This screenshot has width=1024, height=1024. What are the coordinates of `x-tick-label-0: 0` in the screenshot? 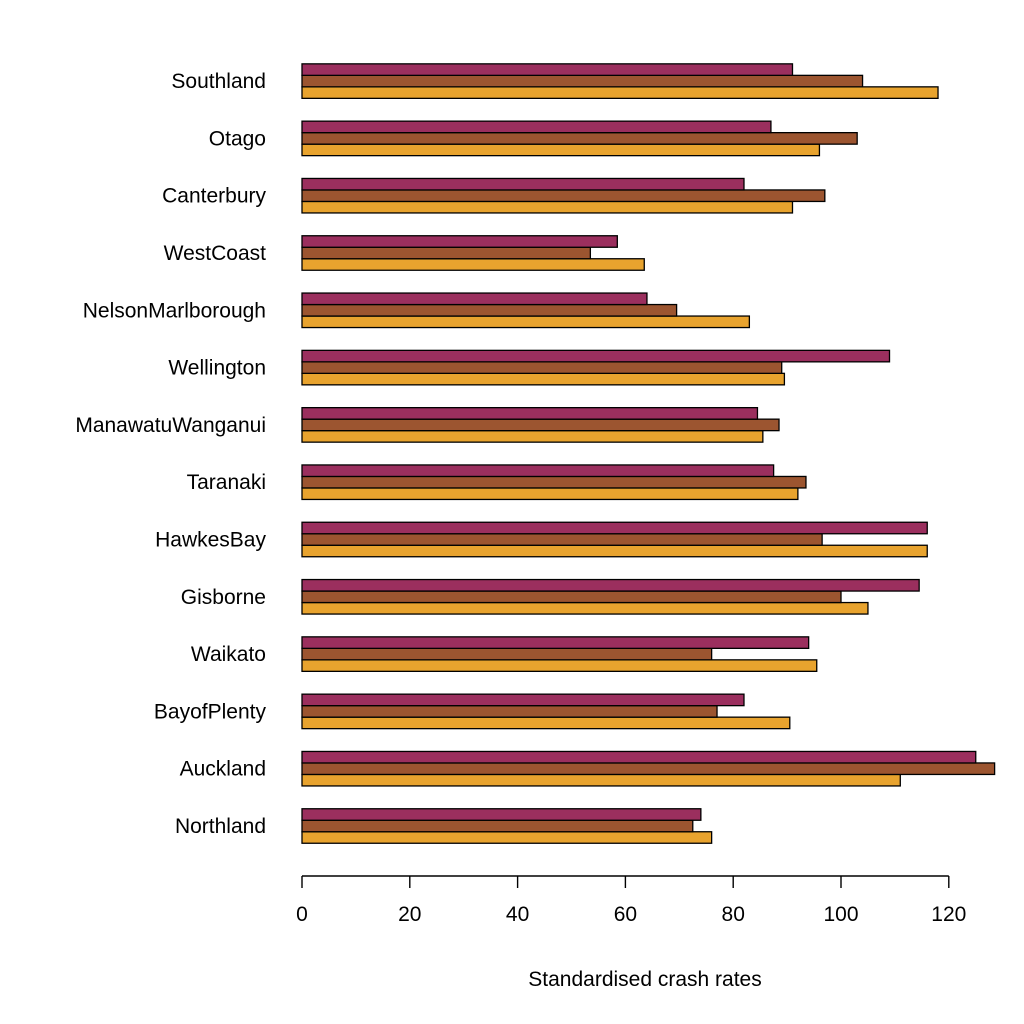 It's located at (302, 914).